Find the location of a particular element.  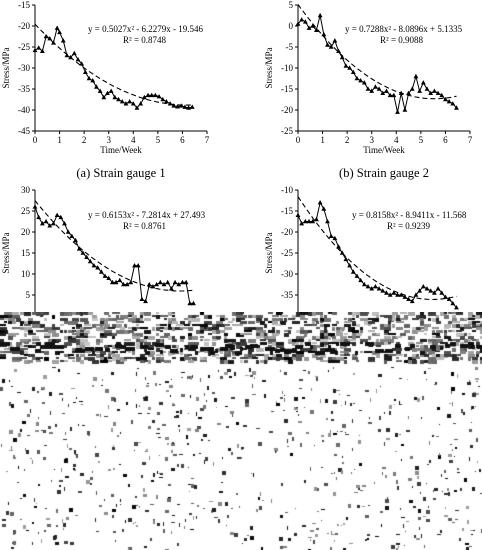

y-tick-label: -25 is located at coordinates (287, 131).